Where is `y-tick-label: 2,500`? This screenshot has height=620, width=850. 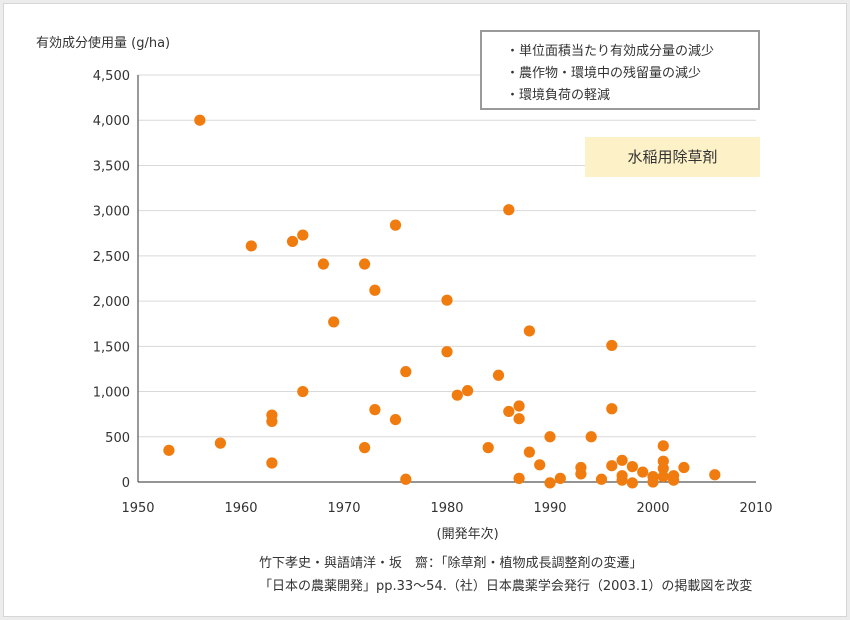 y-tick-label: 2,500 is located at coordinates (111, 257).